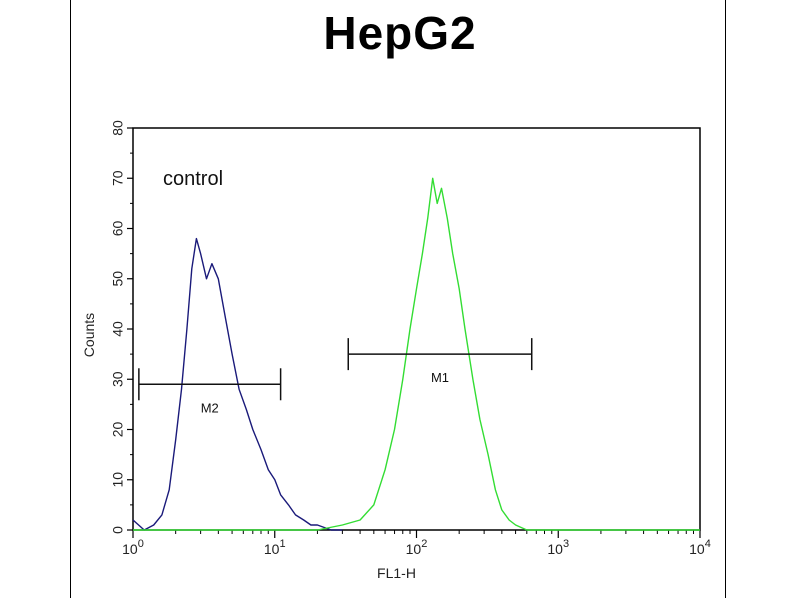 The width and height of the screenshot is (800, 600). Describe the element at coordinates (210, 407) in the screenshot. I see `marker-label: M2` at that location.